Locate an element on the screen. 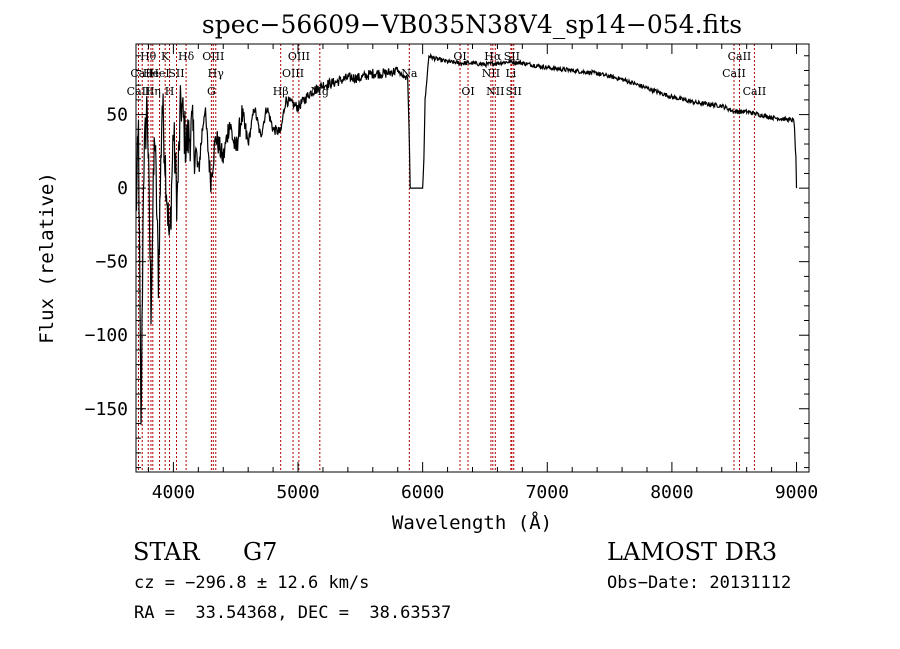  spectral-line-label: G is located at coordinates (211, 91).